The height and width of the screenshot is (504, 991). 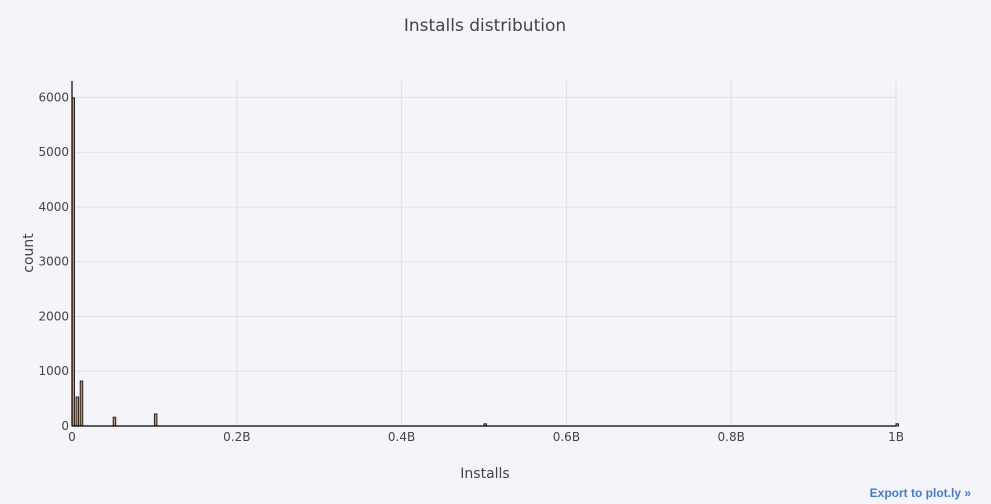 I want to click on y-tick-label: 6000, so click(x=53, y=97).